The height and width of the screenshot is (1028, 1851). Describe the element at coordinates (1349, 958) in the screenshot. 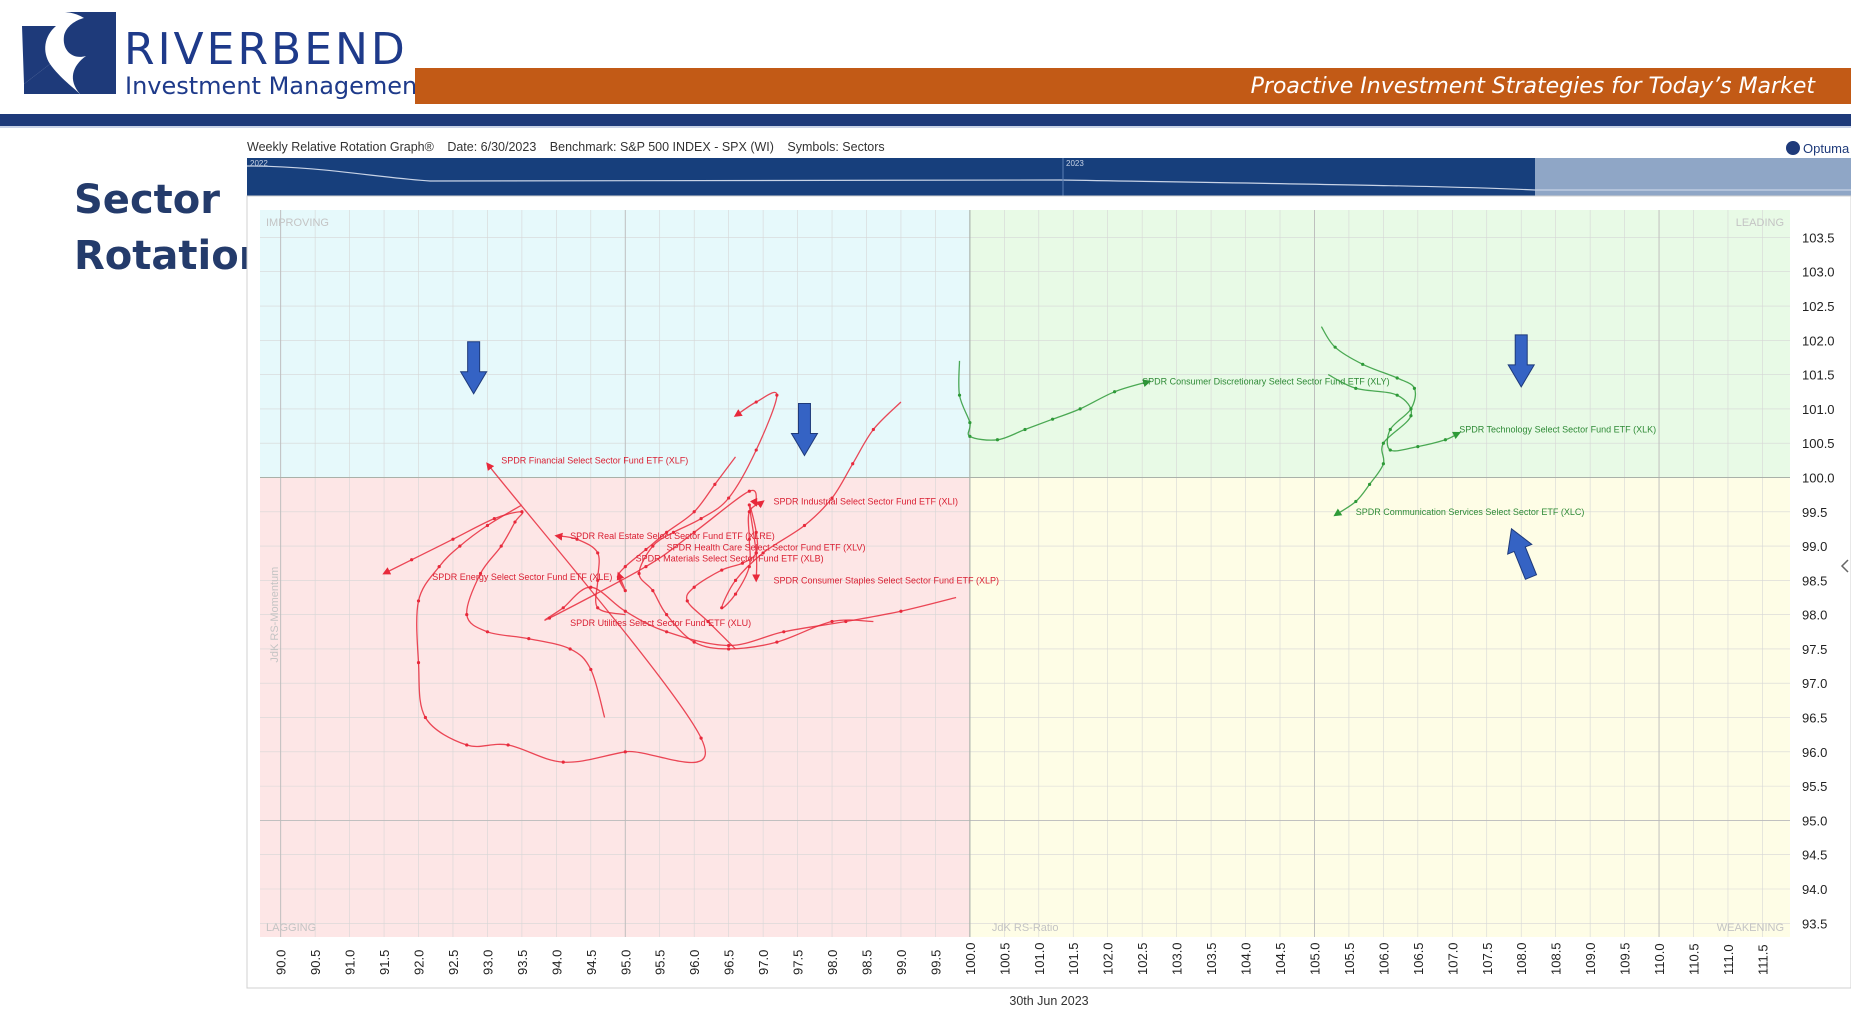

I see `x-tick-label: 105.5` at that location.